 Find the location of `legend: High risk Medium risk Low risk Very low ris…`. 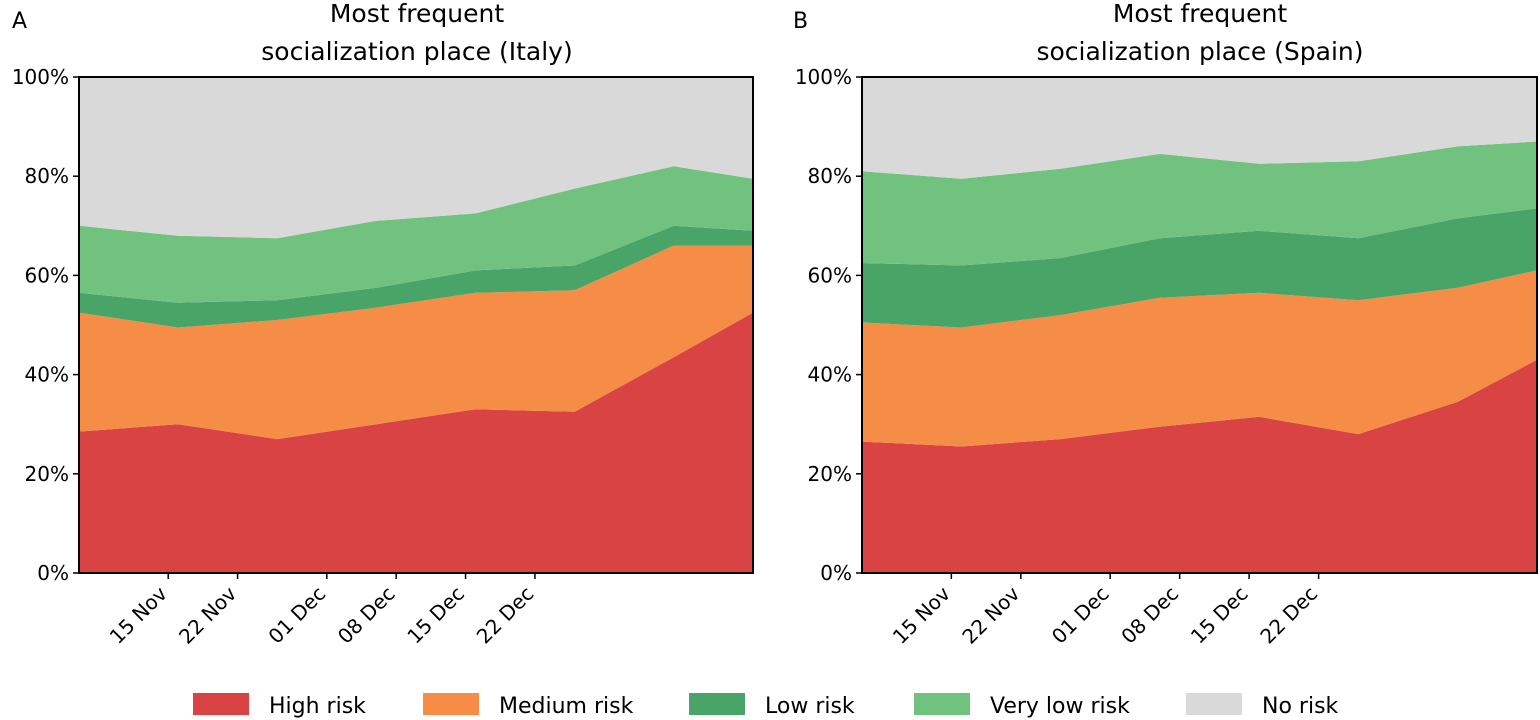

legend: High risk Medium risk Low risk Very low ris… is located at coordinates (766, 706).